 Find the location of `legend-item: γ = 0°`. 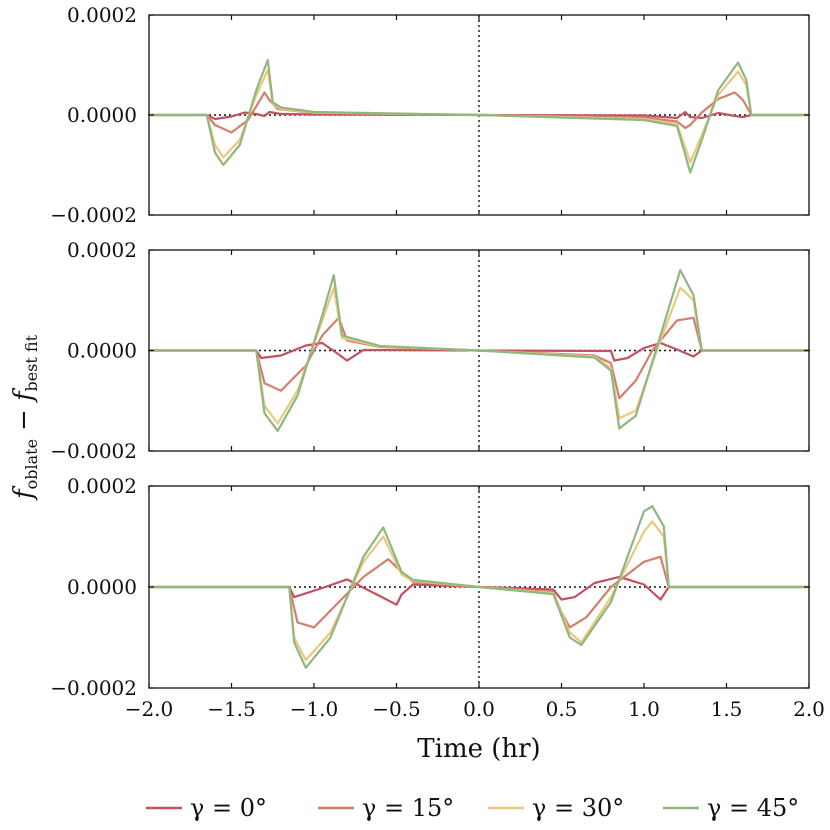

legend-item: γ = 0° is located at coordinates (206, 808).